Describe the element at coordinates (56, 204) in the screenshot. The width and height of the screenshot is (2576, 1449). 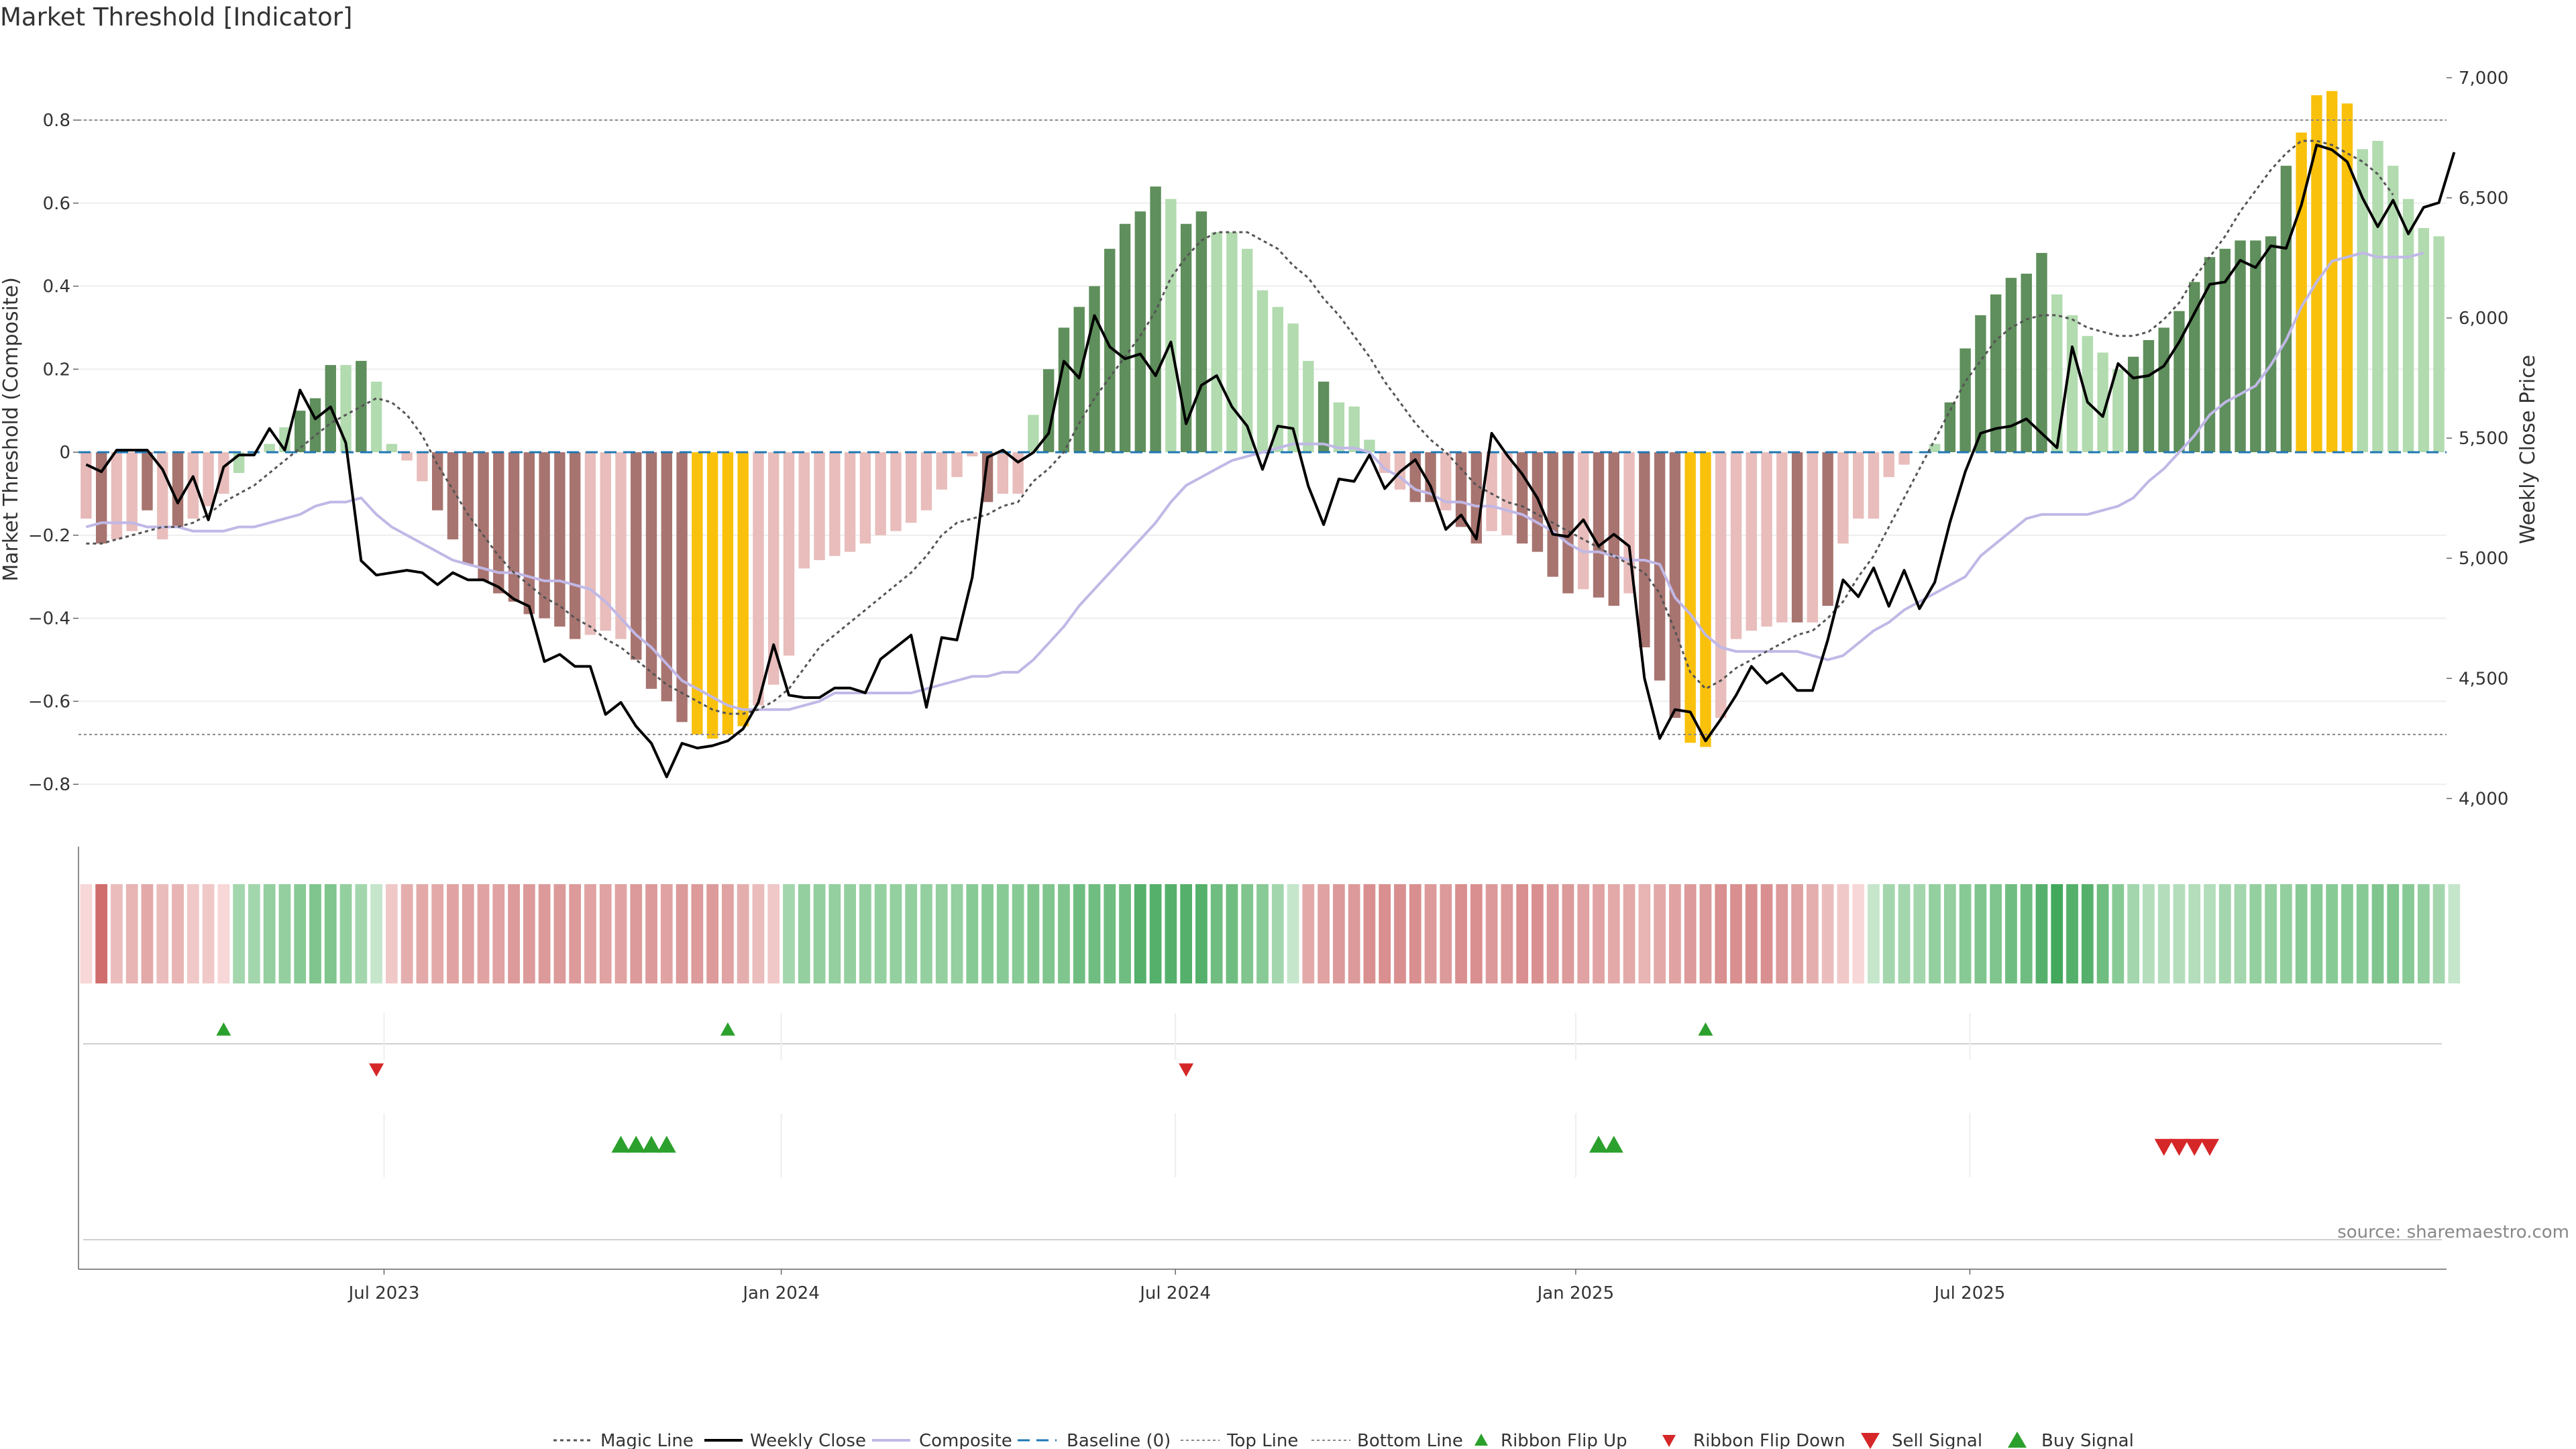
I see `y-left-tick-label-1: 0.6` at that location.